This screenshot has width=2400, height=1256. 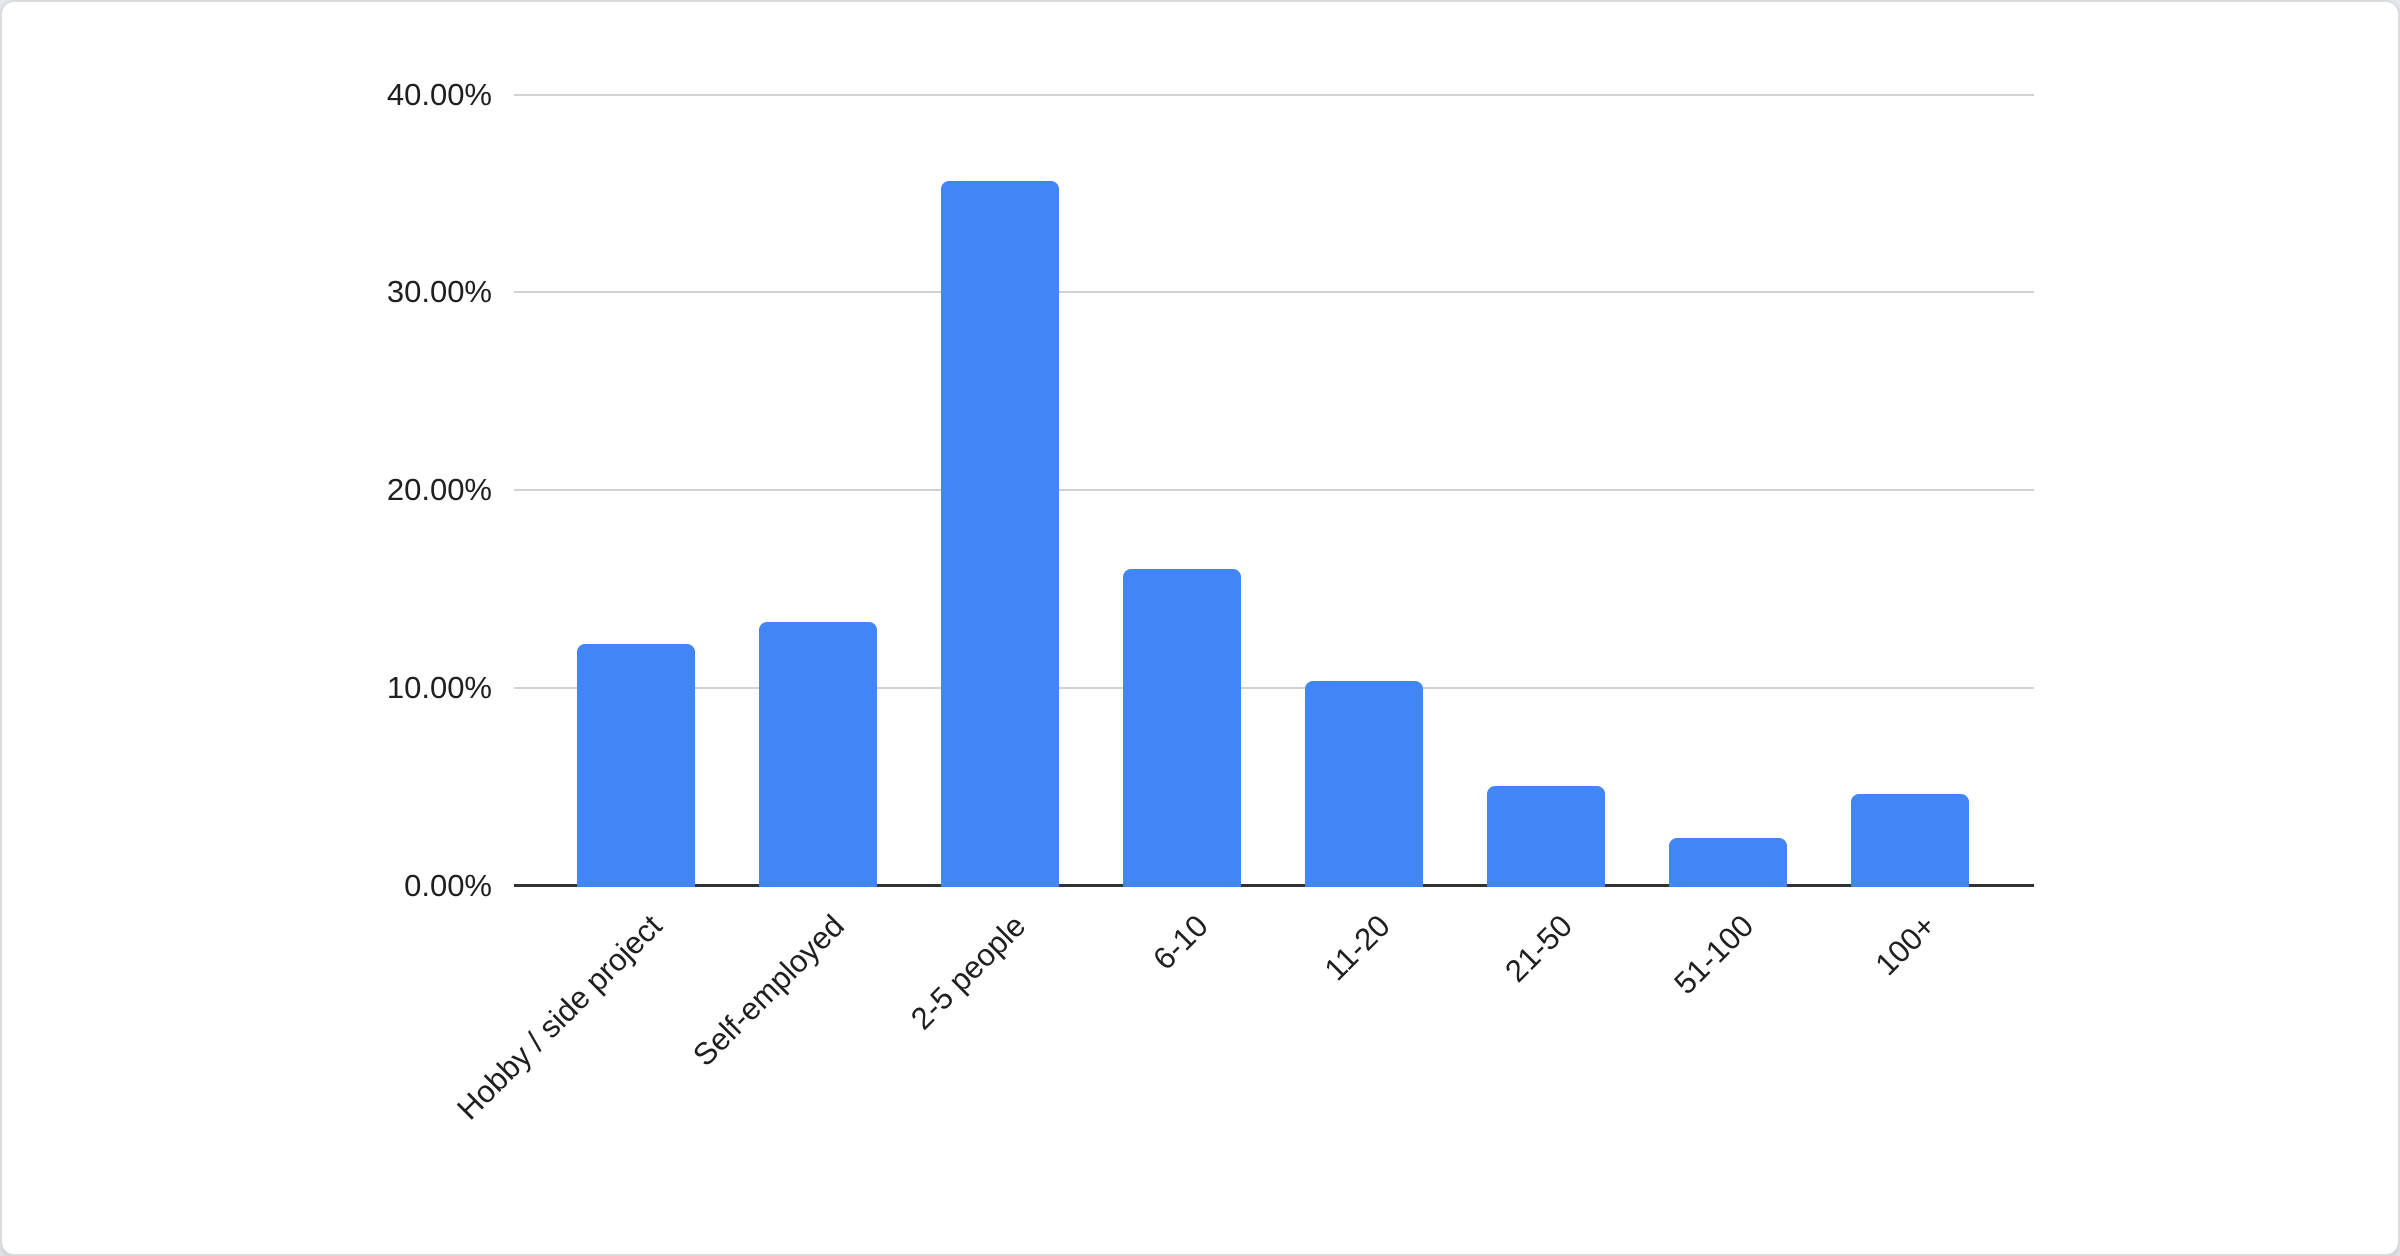 I want to click on bar-100+, so click(x=1910, y=840).